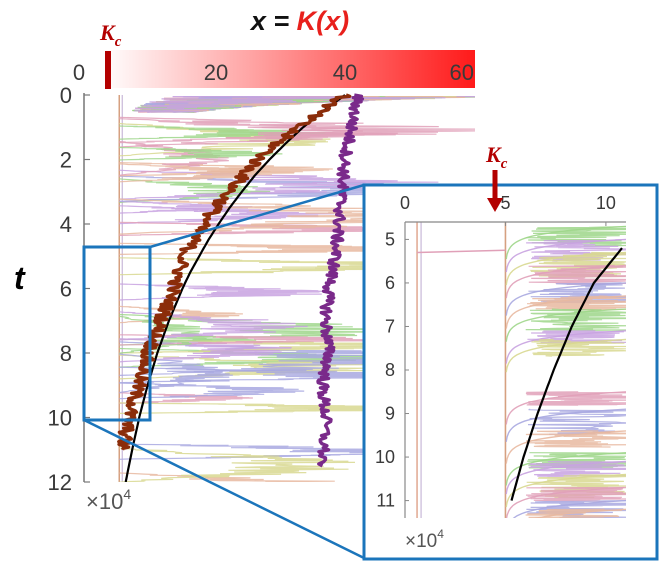  Describe the element at coordinates (505, 203) in the screenshot. I see `inset-x-tick-label: 5` at that location.